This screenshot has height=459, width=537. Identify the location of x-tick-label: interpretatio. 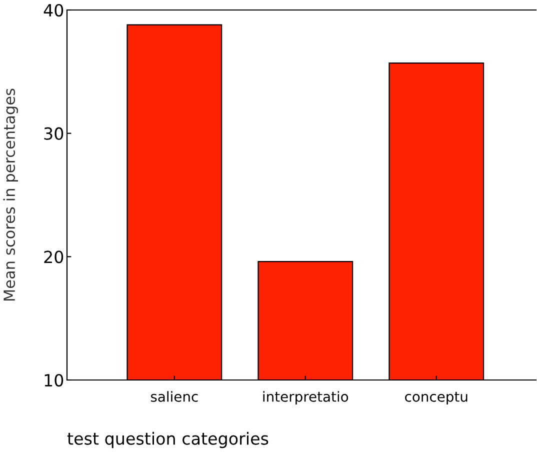
(305, 398).